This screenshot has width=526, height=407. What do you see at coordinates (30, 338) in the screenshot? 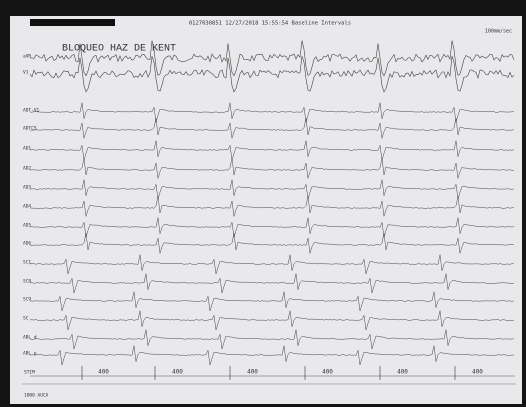
I see `channel-label: ABL d` at bounding box center [30, 338].